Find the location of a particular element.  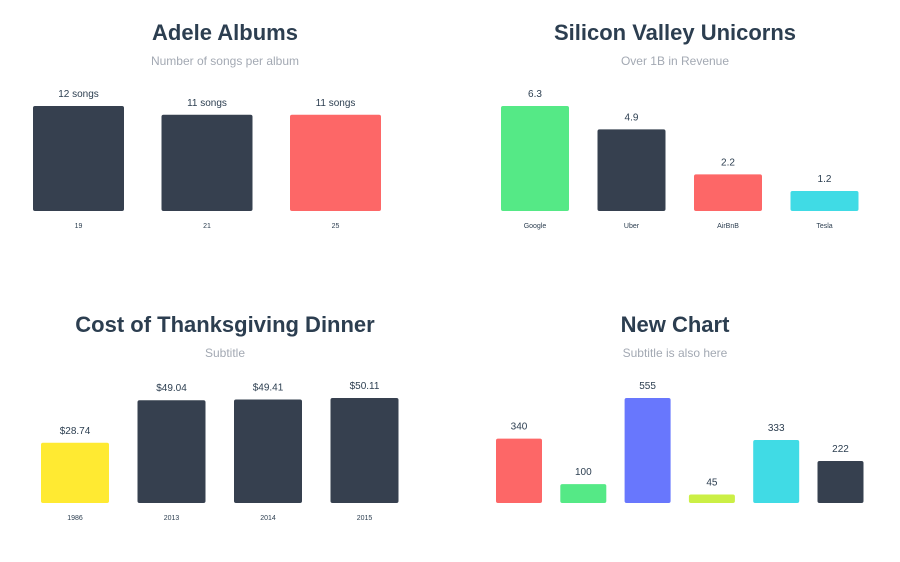

chart-svg: $28.74 1986 $49.04 2013 $49.41 2014 $50.11 2015 is located at coordinates (220, 451).